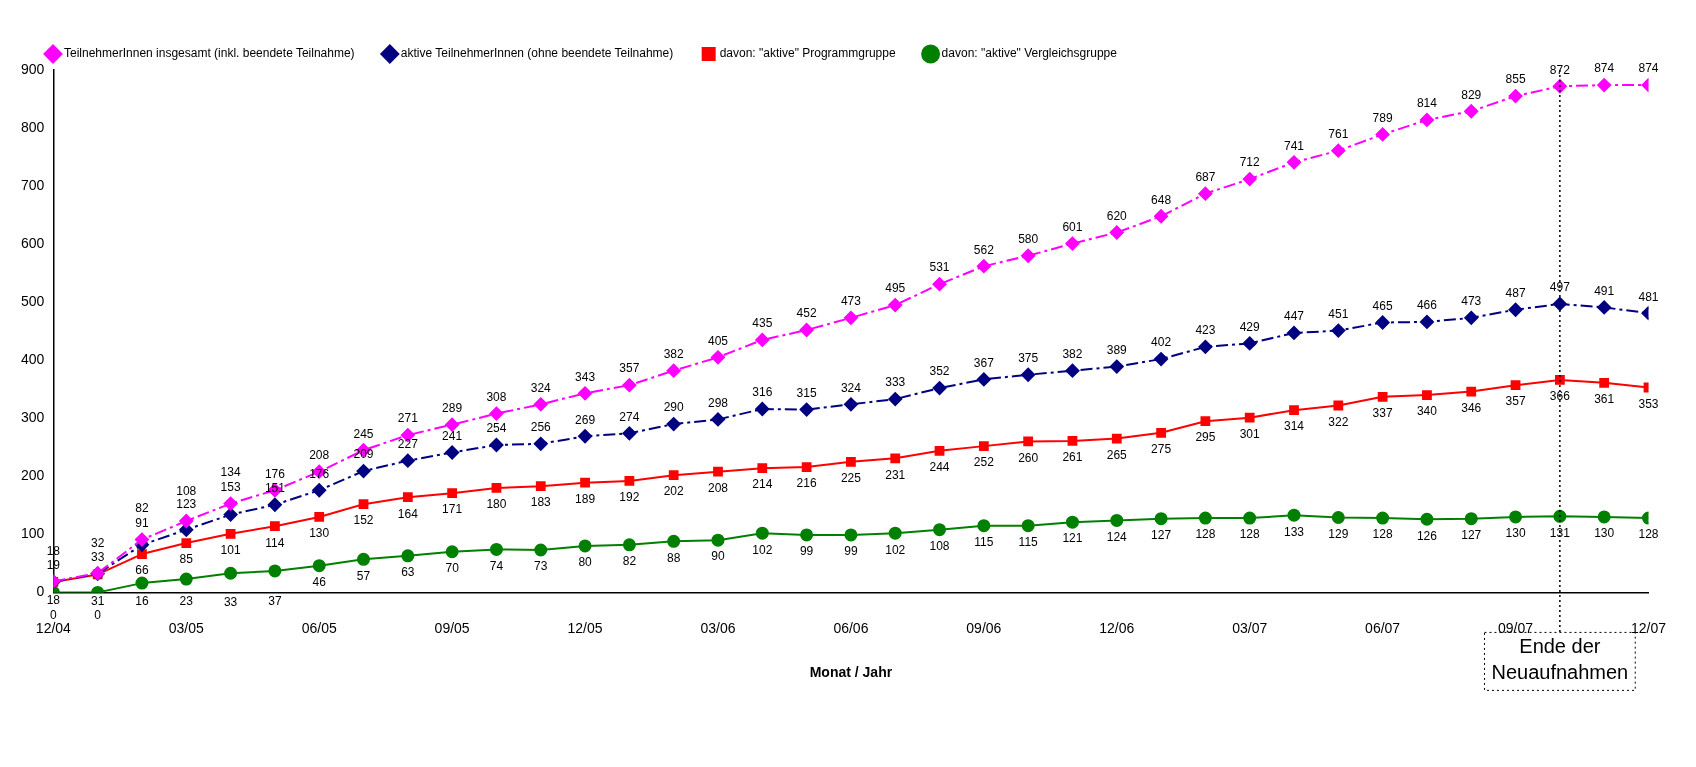  I want to click on data-label: 108, so click(186, 491).